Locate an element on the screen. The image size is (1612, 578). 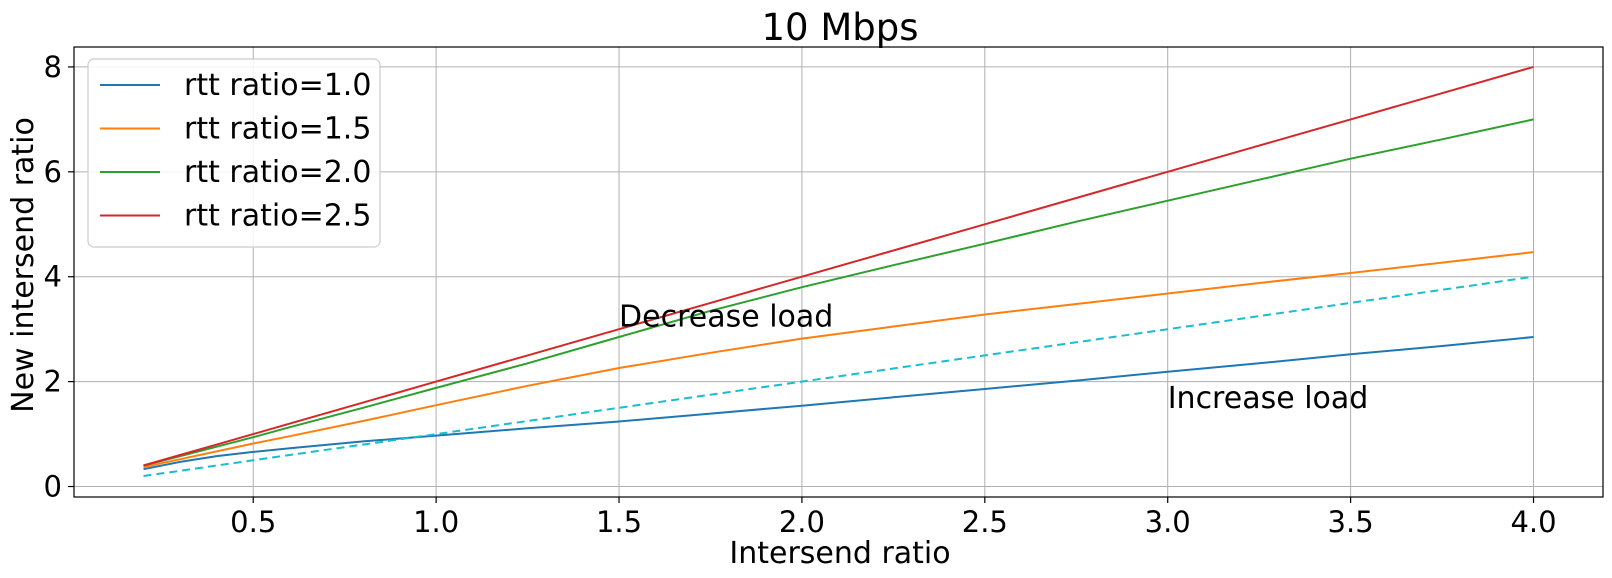
legend-label: rtt ratio=1.0 is located at coordinates (277, 85).